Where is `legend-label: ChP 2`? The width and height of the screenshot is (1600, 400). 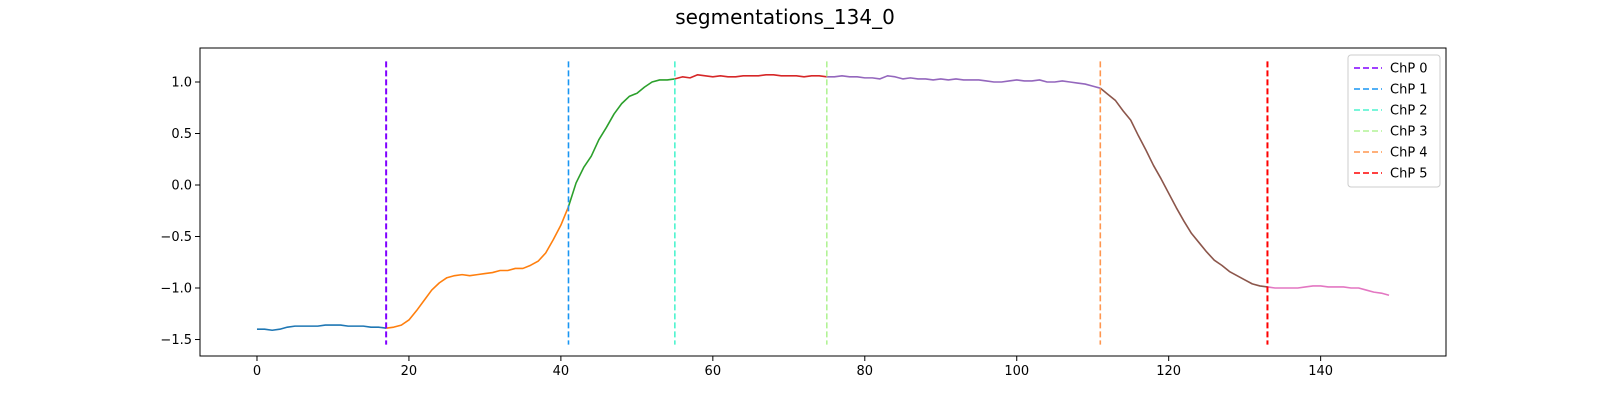 legend-label: ChP 2 is located at coordinates (1409, 111).